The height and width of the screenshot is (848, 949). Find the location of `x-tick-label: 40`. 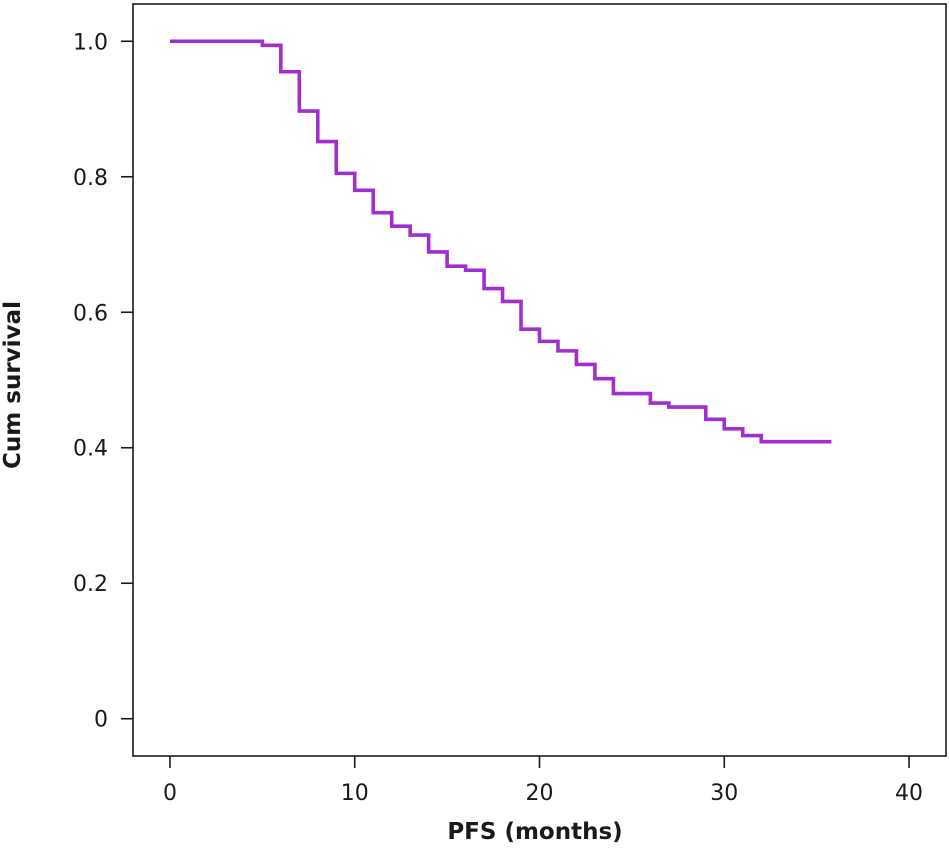

x-tick-label: 40 is located at coordinates (909, 793).